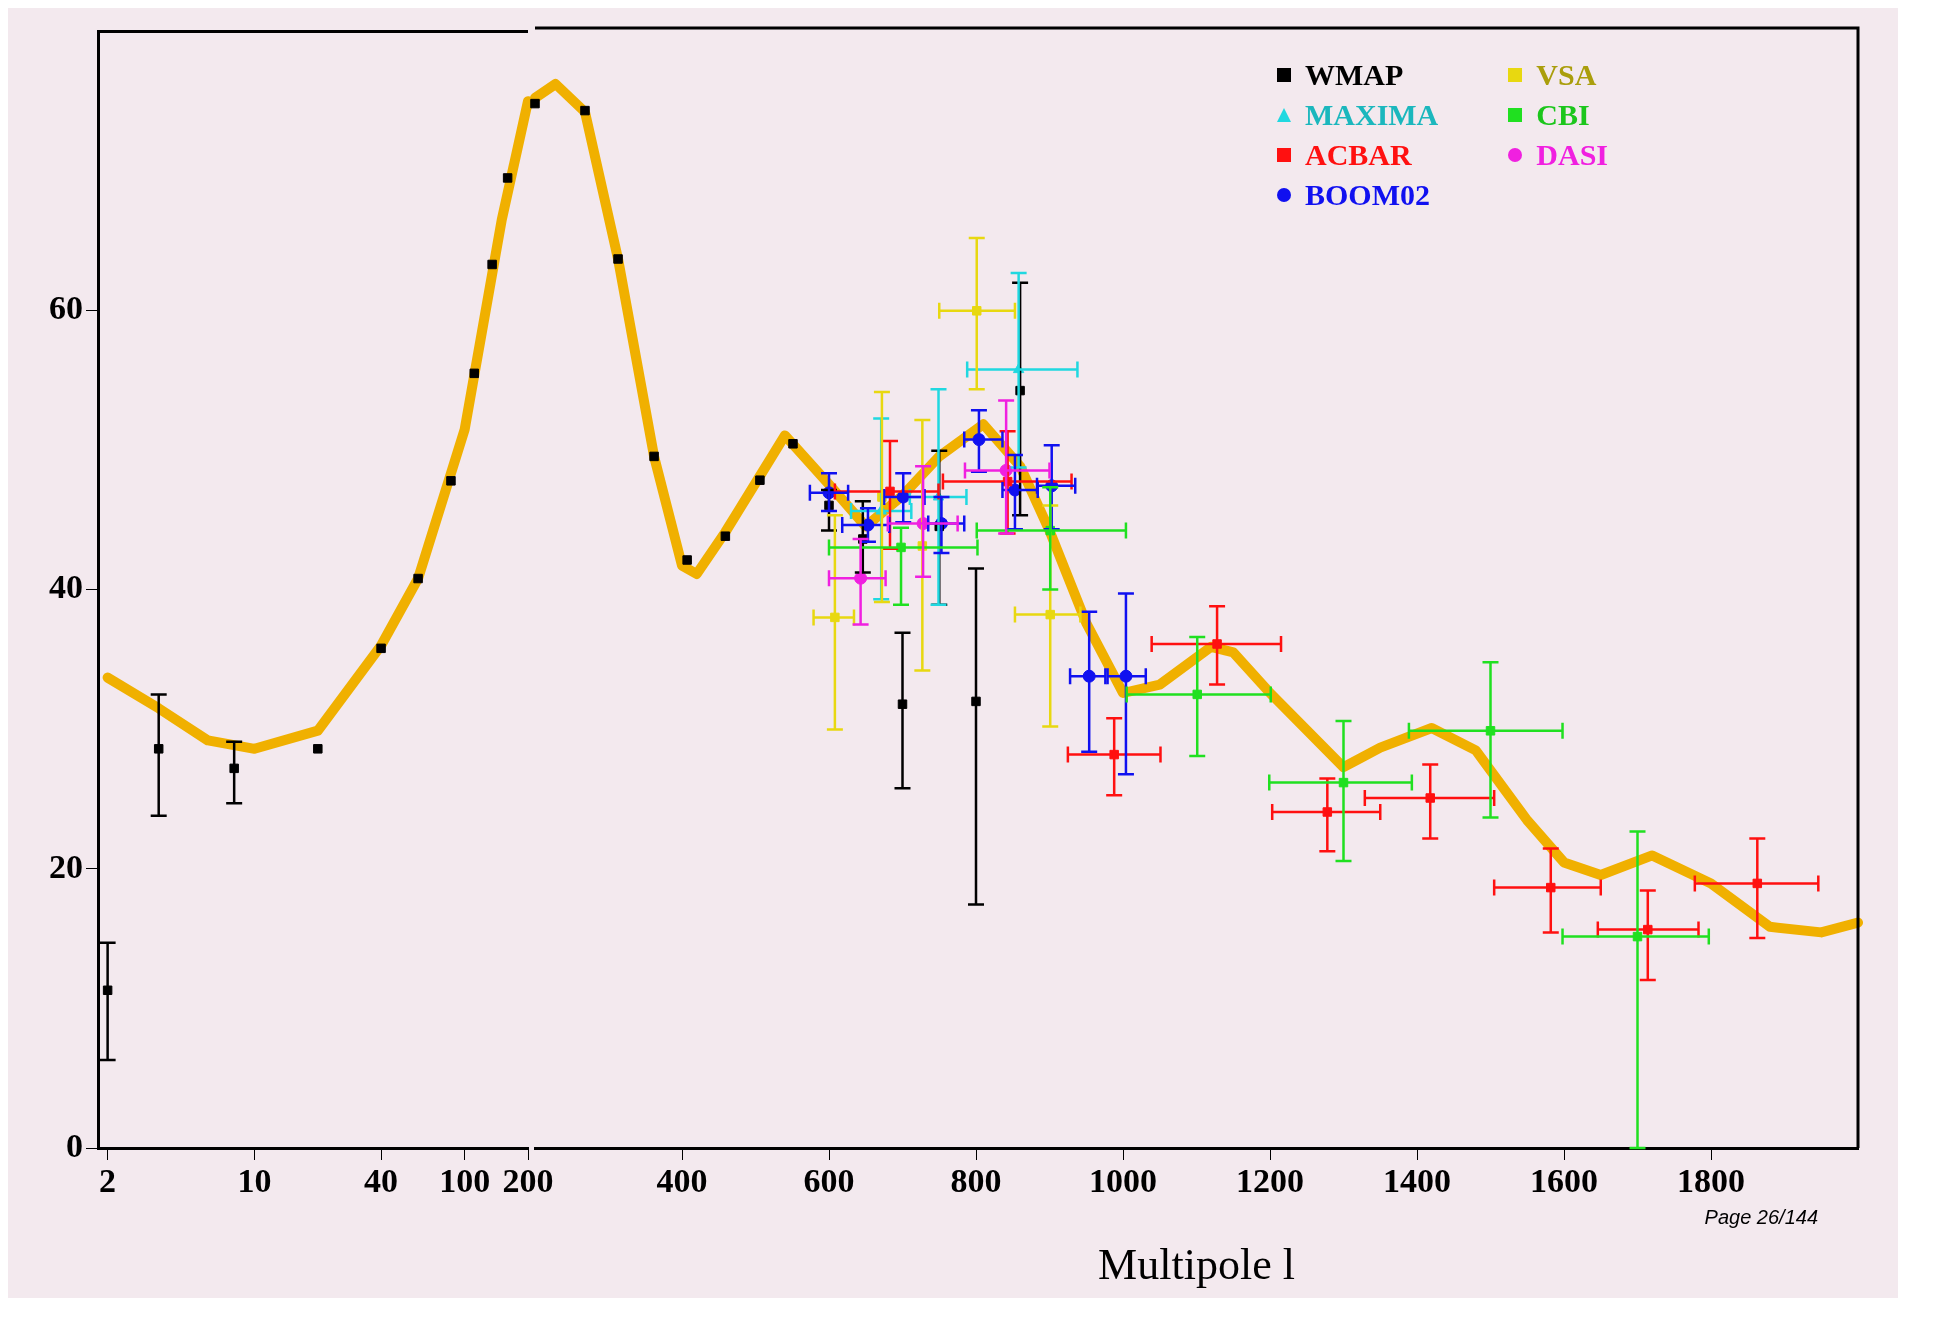  I want to click on legend-label: ACBAR, so click(1358, 155).